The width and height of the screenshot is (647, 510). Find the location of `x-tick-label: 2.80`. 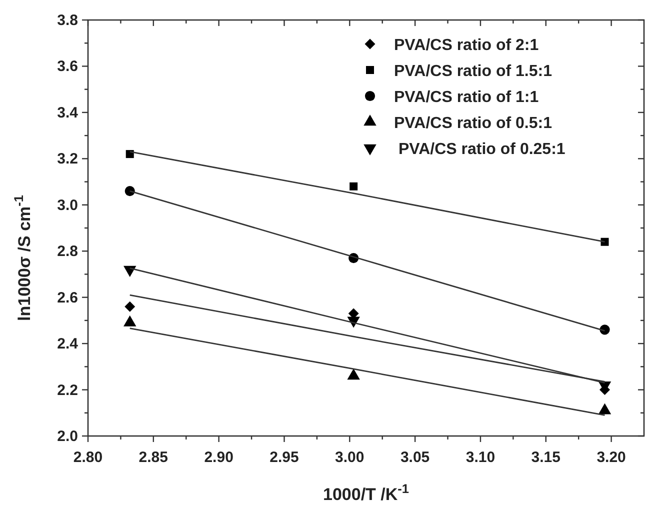

x-tick-label: 2.80 is located at coordinates (88, 457).